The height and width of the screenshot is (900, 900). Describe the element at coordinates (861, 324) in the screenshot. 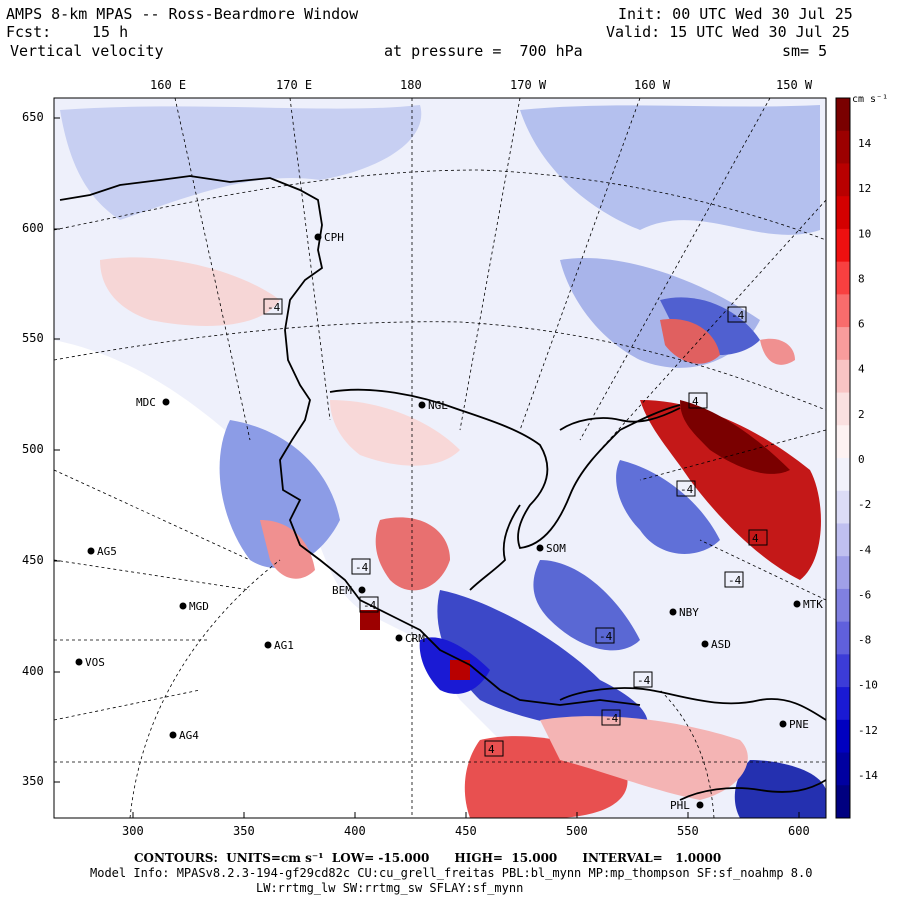

I see `colorbar-tick-label: 6` at that location.